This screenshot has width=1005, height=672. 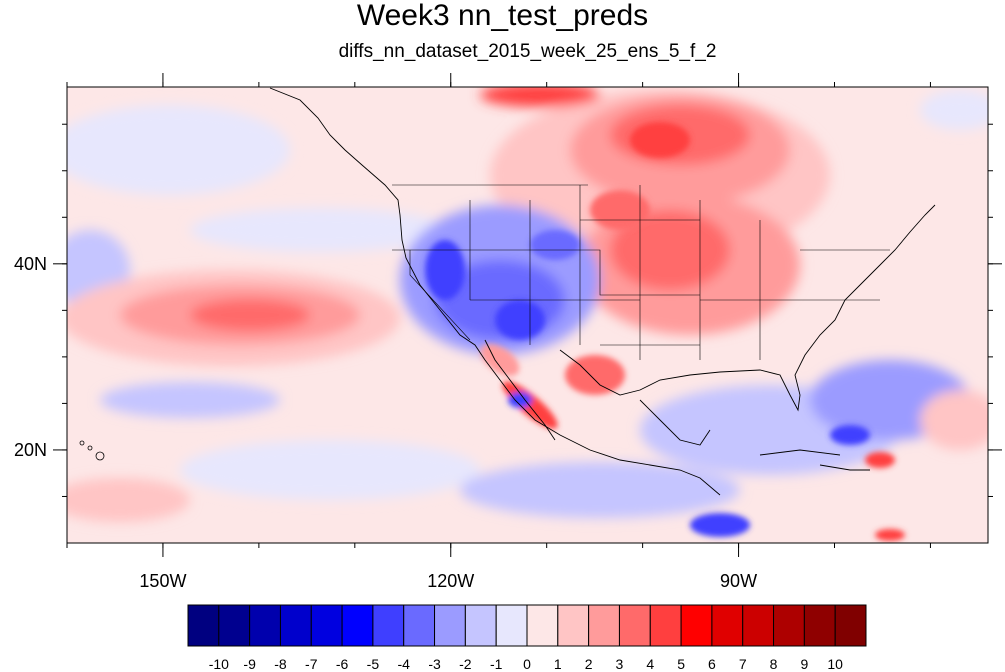 I want to click on colorbar-label: 2, so click(x=589, y=664).